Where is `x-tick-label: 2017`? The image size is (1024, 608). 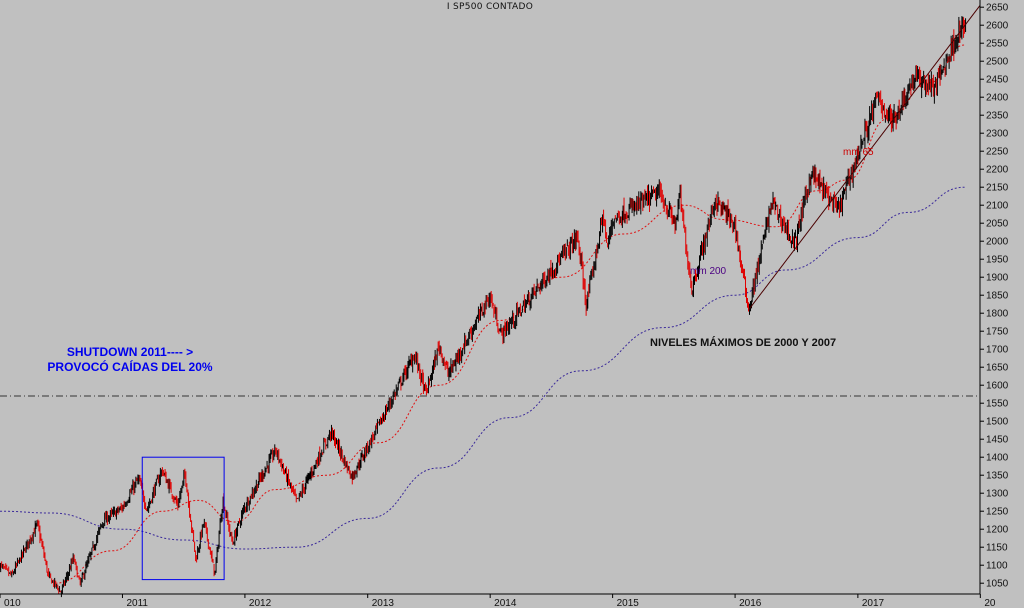
x-tick-label: 2017 is located at coordinates (873, 603).